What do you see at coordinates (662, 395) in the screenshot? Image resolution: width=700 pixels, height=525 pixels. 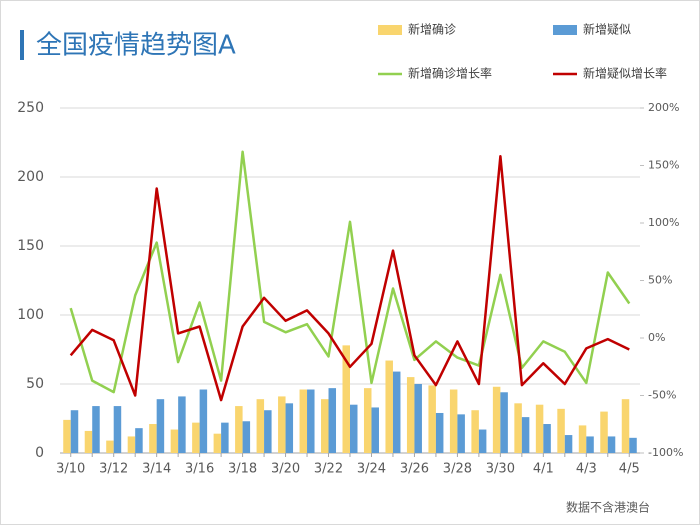 I see `y2-tick-label: -50%` at bounding box center [662, 395].